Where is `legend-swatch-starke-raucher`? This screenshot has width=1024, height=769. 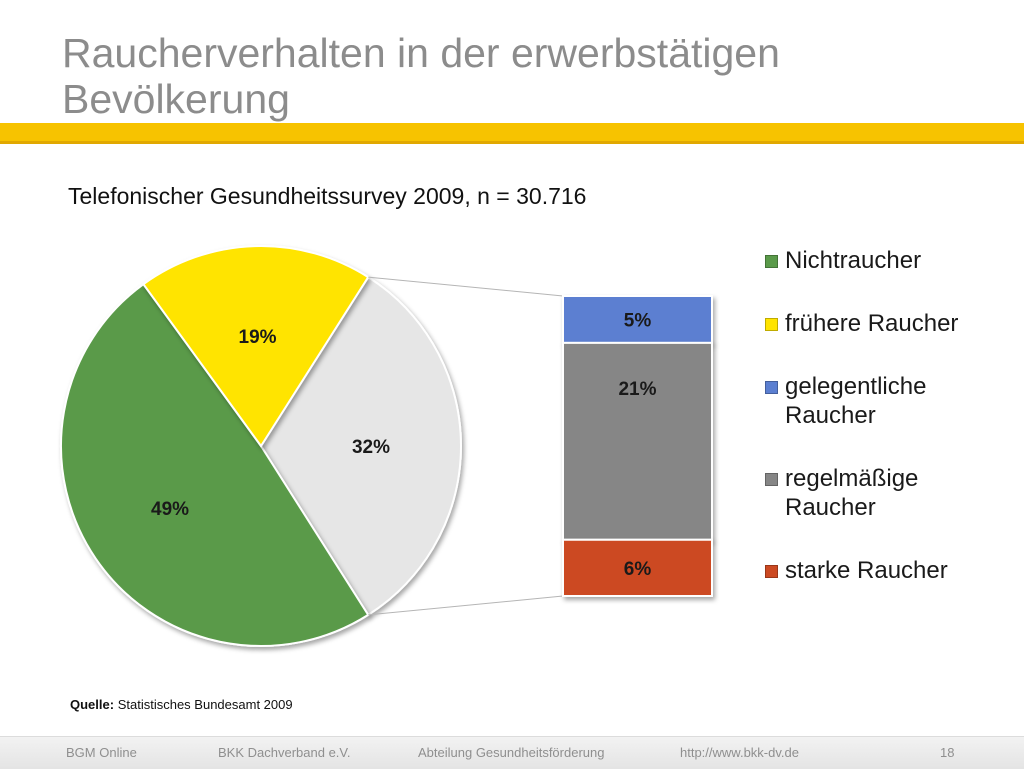
legend-swatch-starke-raucher is located at coordinates (771, 571).